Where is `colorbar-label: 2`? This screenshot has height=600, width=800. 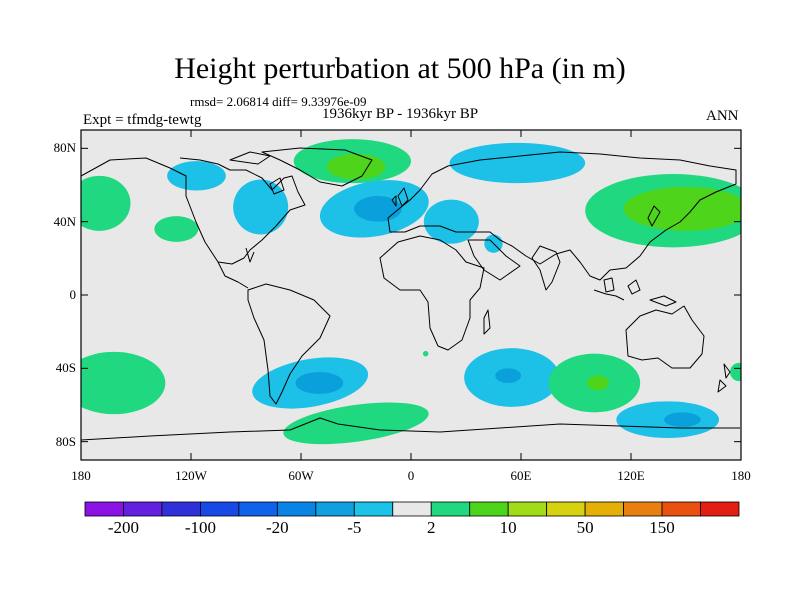
colorbar-label: 2 is located at coordinates (431, 527).